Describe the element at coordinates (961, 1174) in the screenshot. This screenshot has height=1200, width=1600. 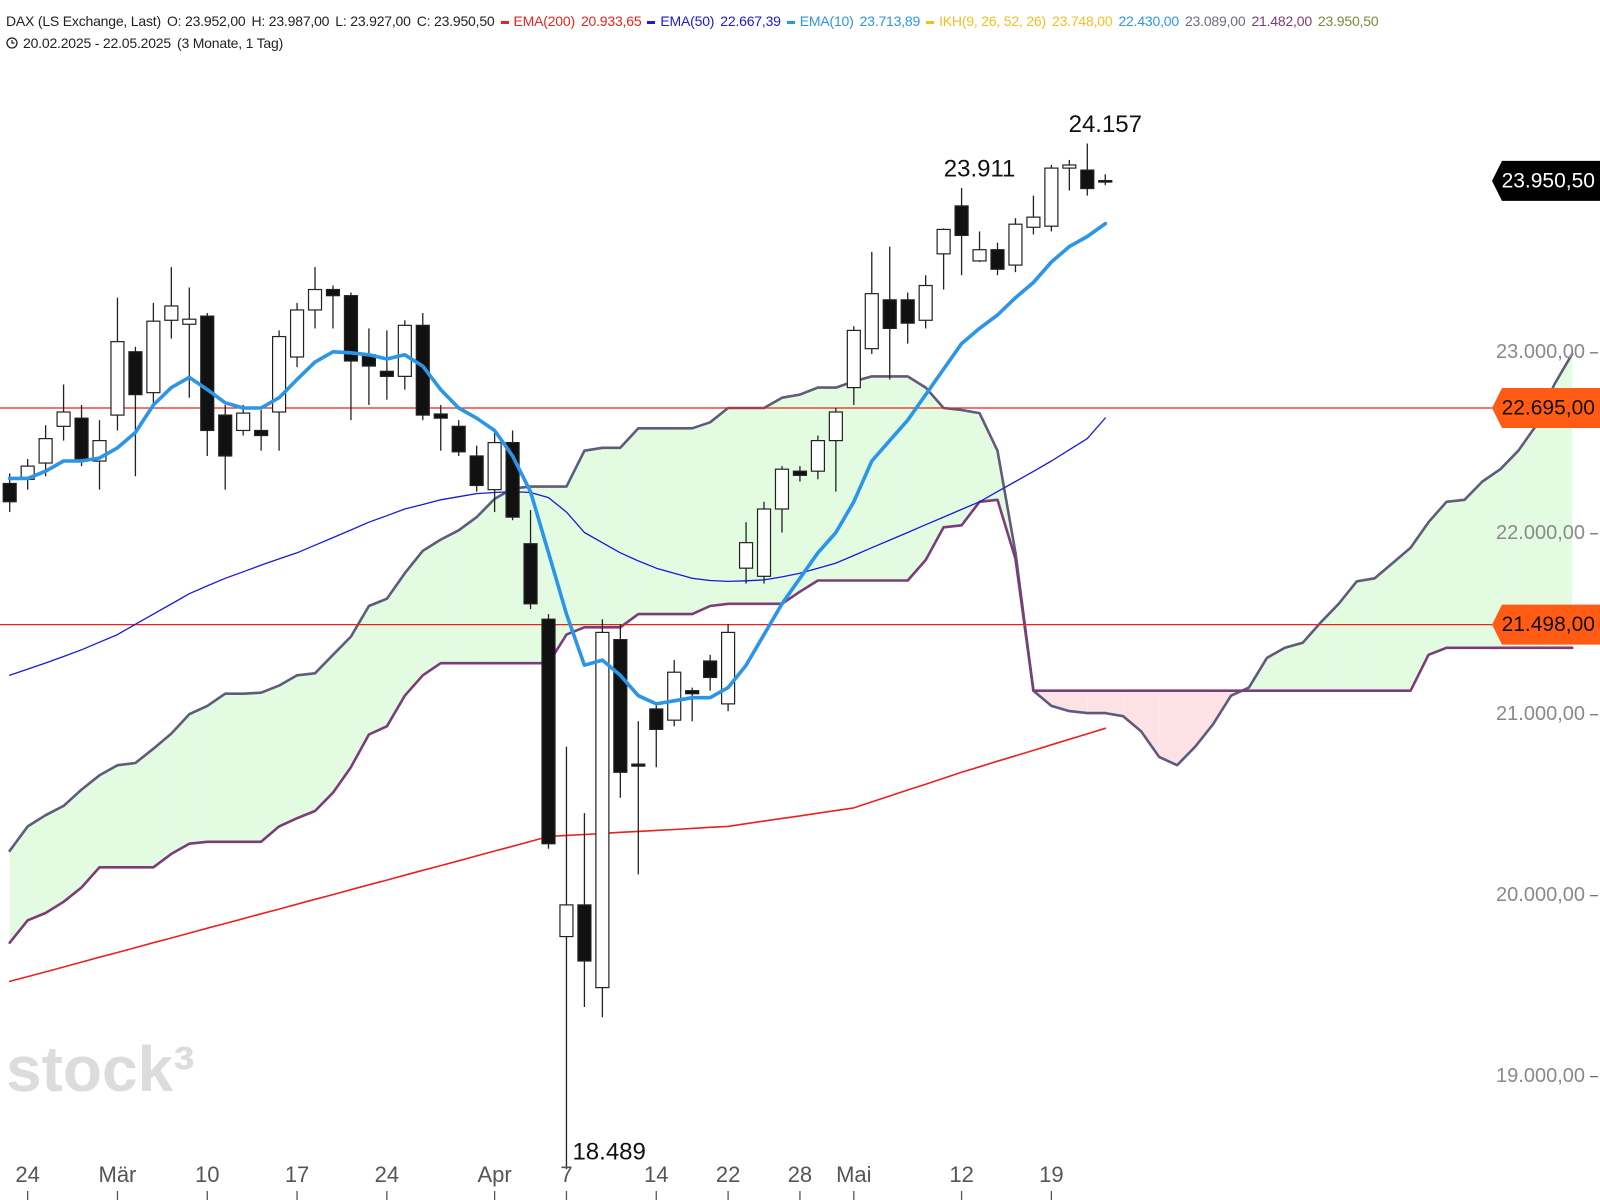
I see `x-tick-label: 12` at that location.